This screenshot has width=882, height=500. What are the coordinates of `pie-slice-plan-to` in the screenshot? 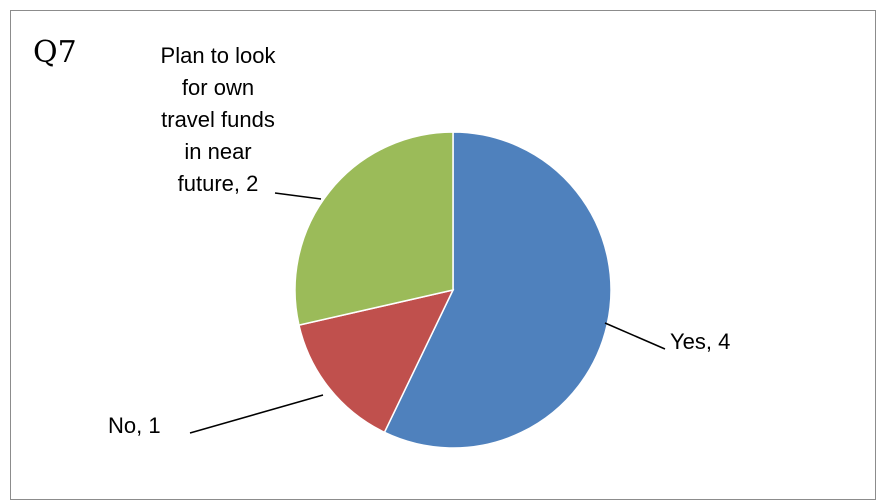 It's located at (374, 229).